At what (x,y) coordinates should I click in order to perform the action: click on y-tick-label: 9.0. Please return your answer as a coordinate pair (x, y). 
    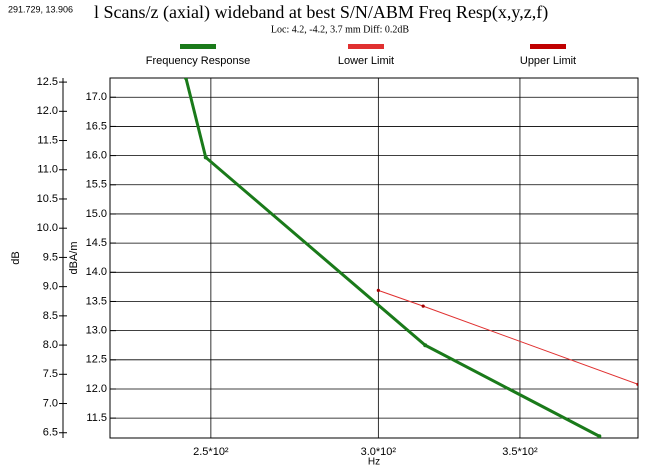
    Looking at the image, I should click on (50, 287).